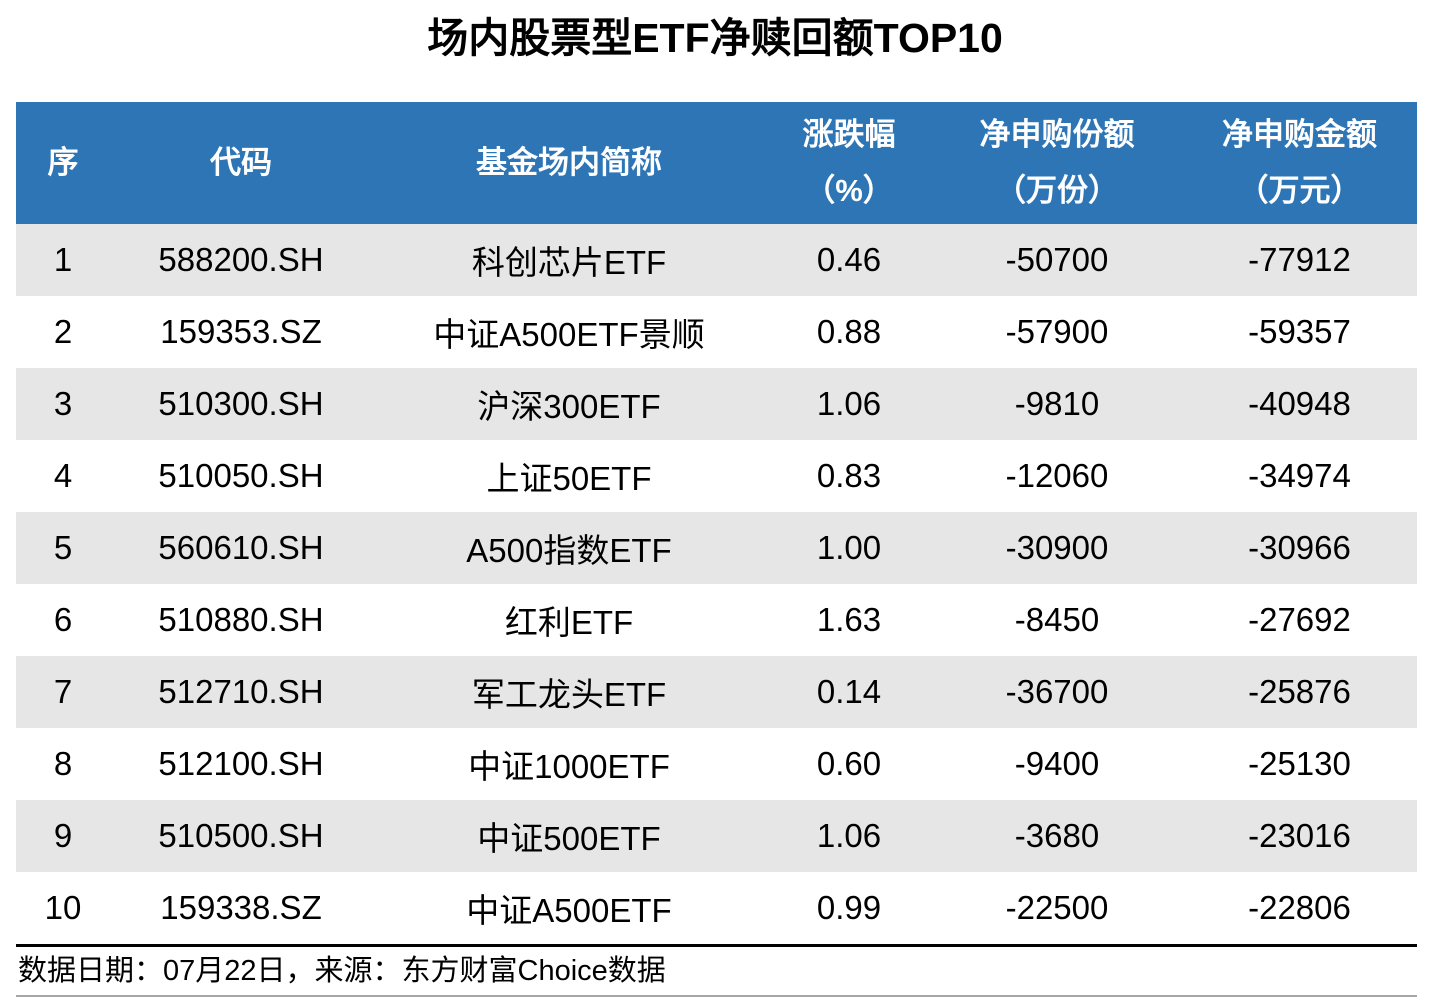 This screenshot has width=1430, height=1000. I want to click on col-change-label: 涨跌幅, so click(849, 134).